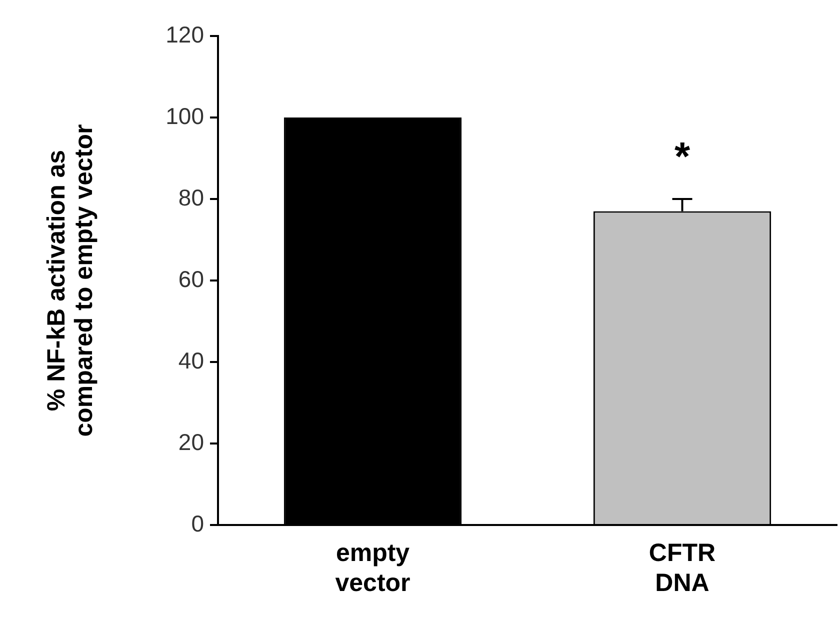 The height and width of the screenshot is (633, 839). I want to click on y-tick-label: 0, so click(197, 523).